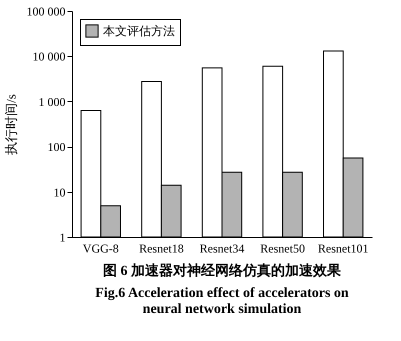 The height and width of the screenshot is (341, 401). What do you see at coordinates (11, 124) in the screenshot?
I see `y-axis-title: 执行时间/s` at bounding box center [11, 124].